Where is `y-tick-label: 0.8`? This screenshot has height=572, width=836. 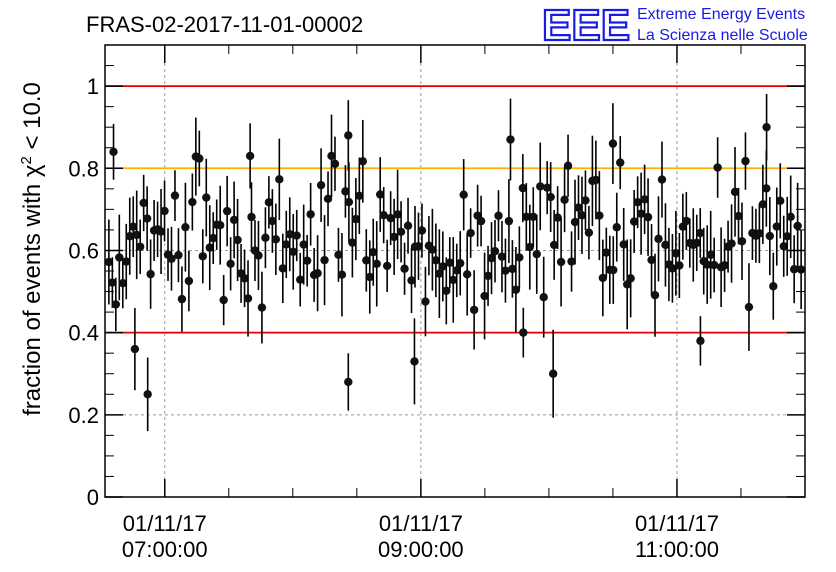 y-tick-label: 0.8 is located at coordinates (83, 168).